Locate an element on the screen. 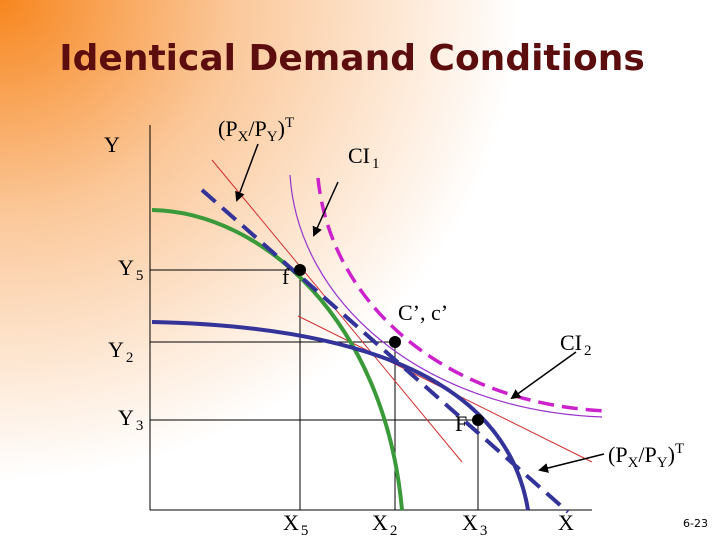 This screenshot has height=540, width=720. label-ci2: CI 2 is located at coordinates (576, 344).